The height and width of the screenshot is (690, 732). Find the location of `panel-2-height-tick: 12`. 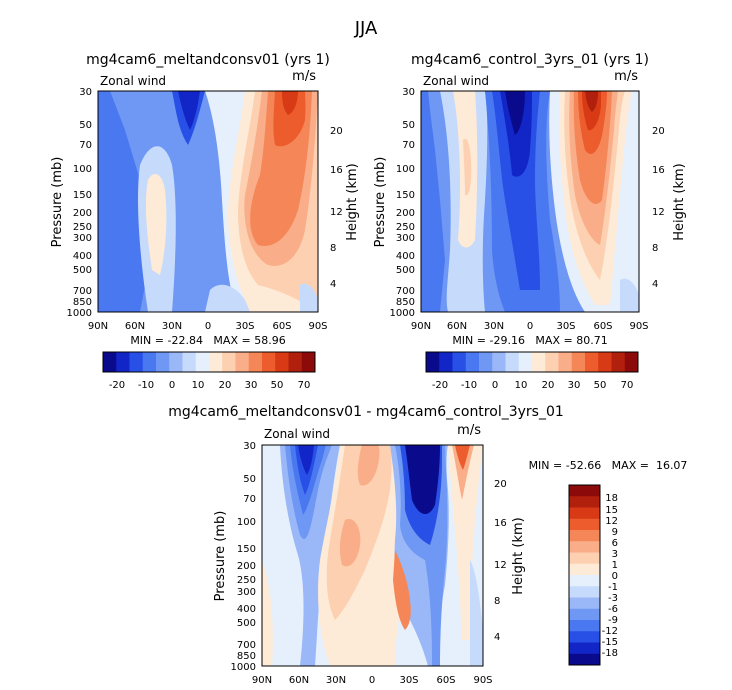

panel-2-height-tick: 12 is located at coordinates (658, 212).